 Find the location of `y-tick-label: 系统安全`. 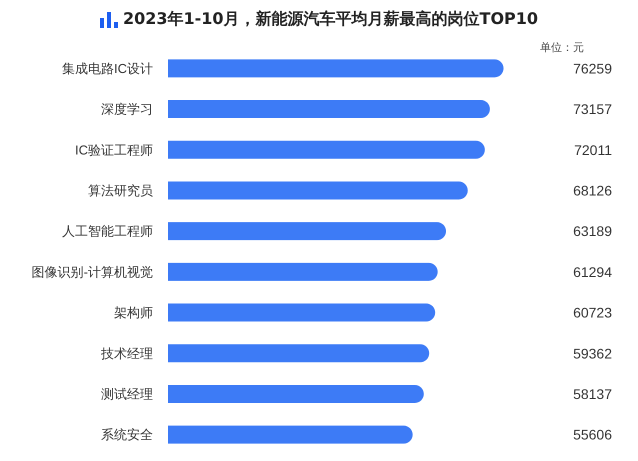

y-tick-label: 系统安全 is located at coordinates (127, 434).